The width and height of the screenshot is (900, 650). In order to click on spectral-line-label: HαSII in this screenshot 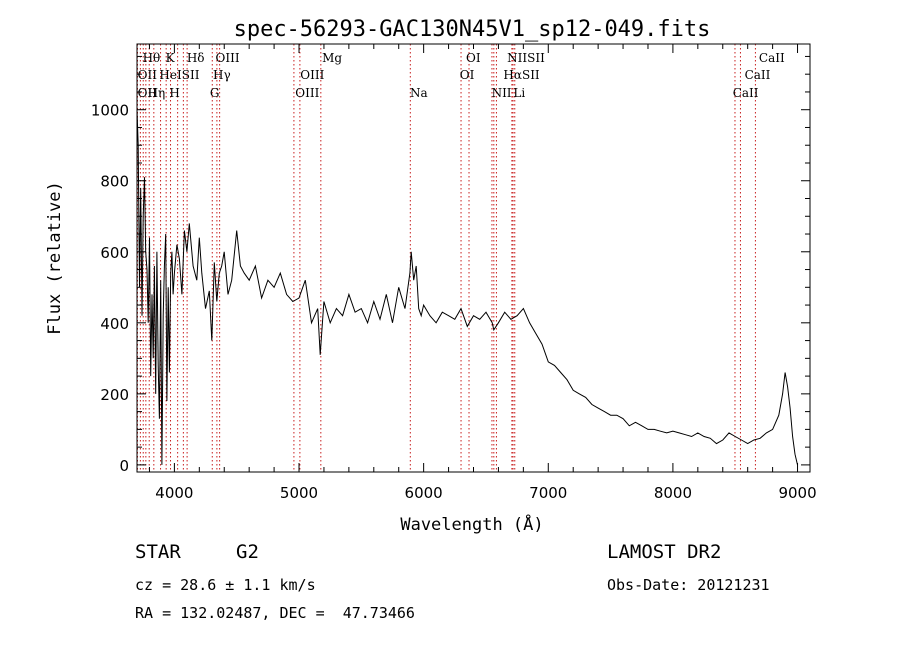, I will do `click(521, 75)`.